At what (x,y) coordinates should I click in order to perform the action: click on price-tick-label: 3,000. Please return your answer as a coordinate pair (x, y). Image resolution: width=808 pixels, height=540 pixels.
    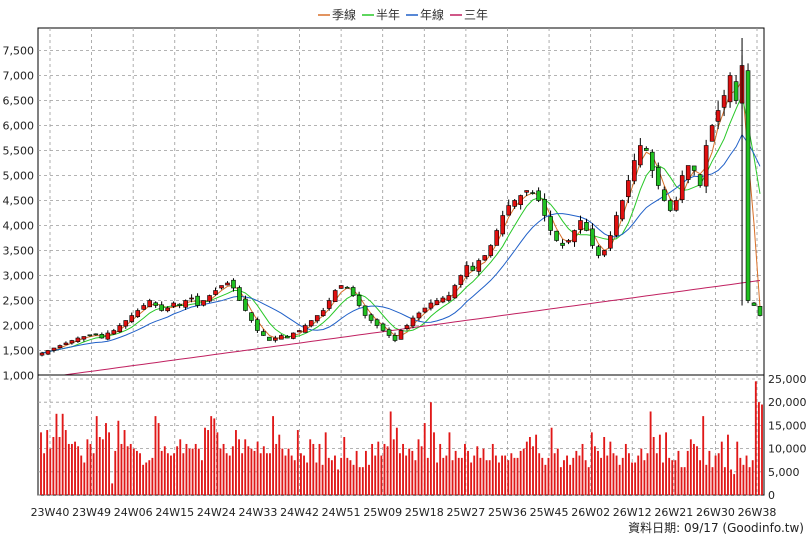
    Looking at the image, I should click on (19, 276).